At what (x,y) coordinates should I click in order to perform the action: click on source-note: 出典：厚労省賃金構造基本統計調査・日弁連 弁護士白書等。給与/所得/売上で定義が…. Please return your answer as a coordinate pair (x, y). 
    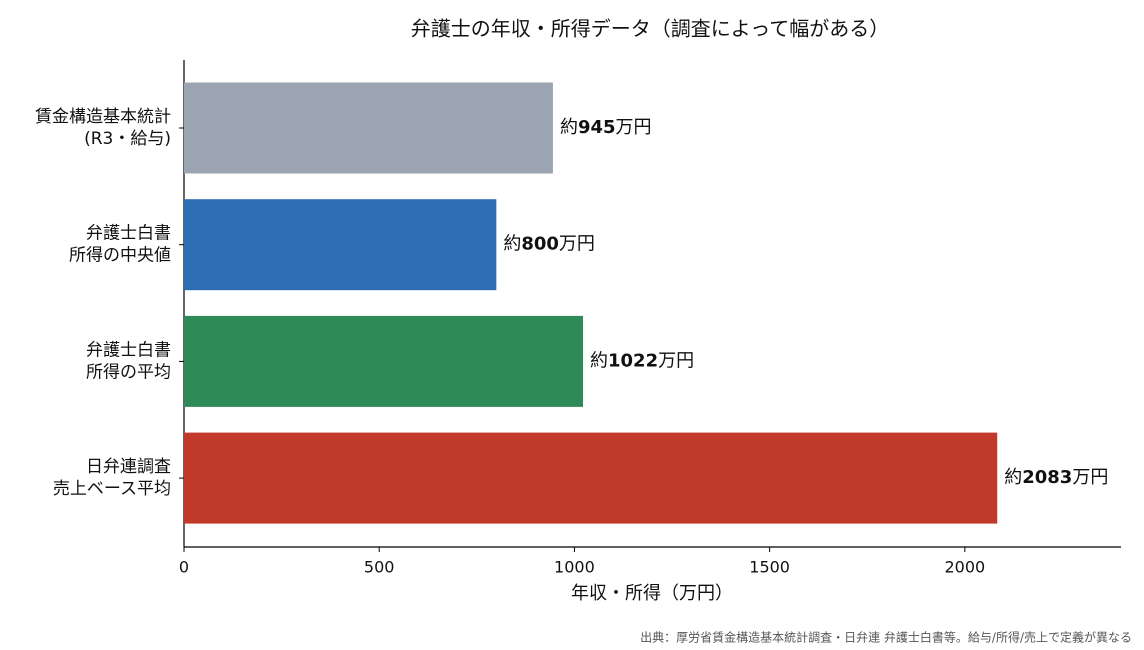
    Looking at the image, I should click on (886, 637).